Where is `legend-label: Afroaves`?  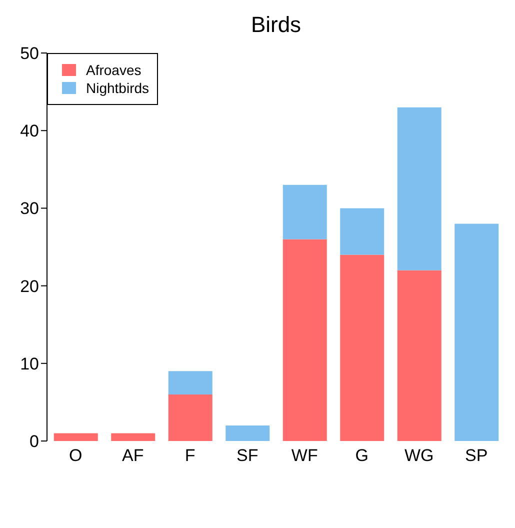
legend-label: Afroaves is located at coordinates (114, 70).